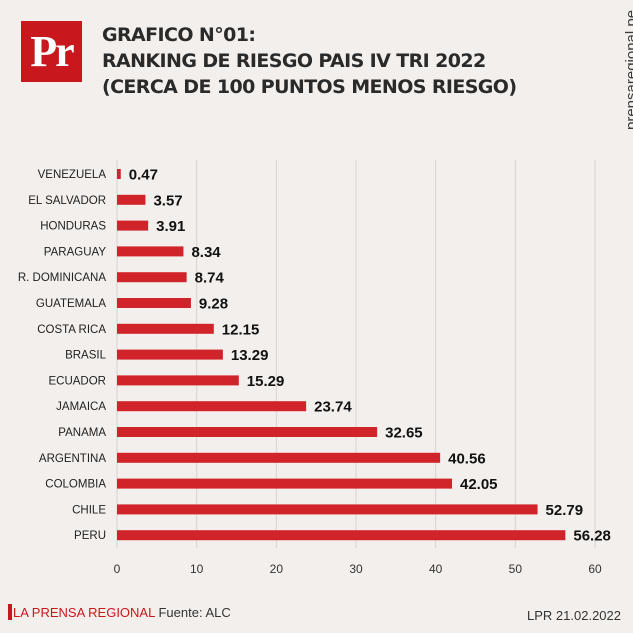 This screenshot has width=633, height=633. I want to click on data-label: 9.28, so click(213, 304).